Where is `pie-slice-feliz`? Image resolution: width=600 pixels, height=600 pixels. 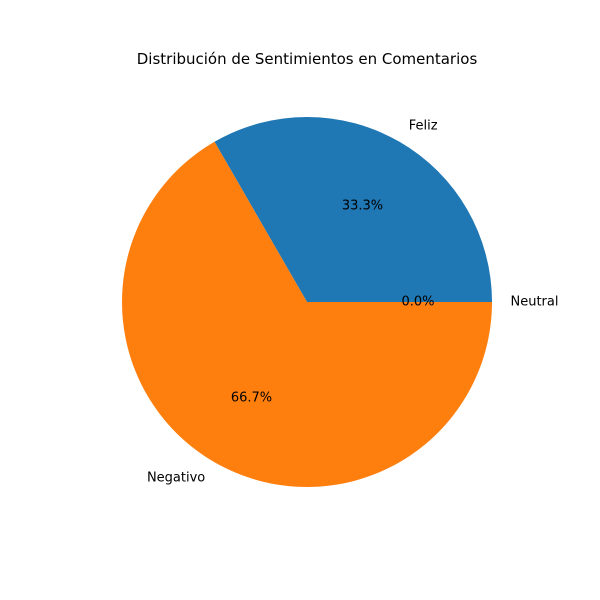
pie-slice-feliz is located at coordinates (353, 209).